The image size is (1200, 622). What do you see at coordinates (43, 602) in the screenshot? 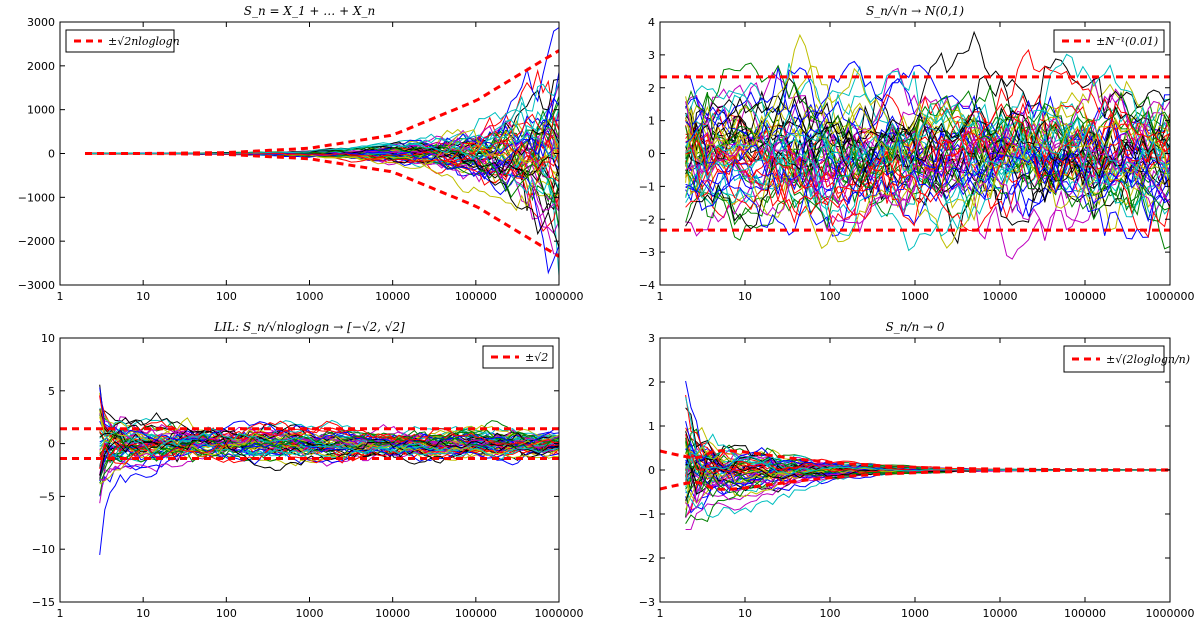
I see `y-tick-label: −15` at bounding box center [43, 602].